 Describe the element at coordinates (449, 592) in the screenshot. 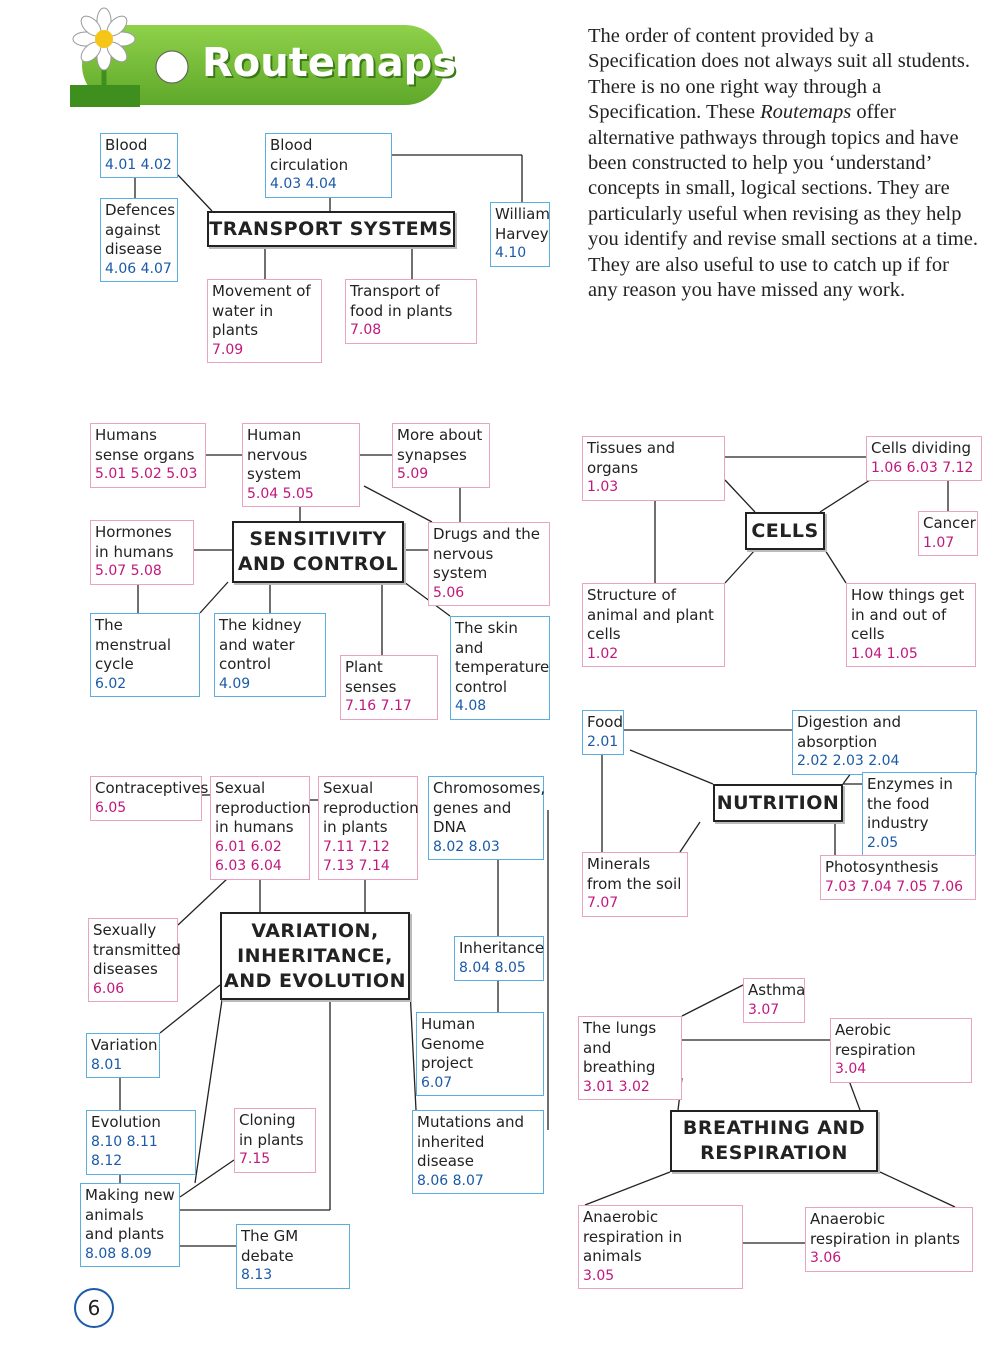

I see `node-codes: 5.06` at that location.